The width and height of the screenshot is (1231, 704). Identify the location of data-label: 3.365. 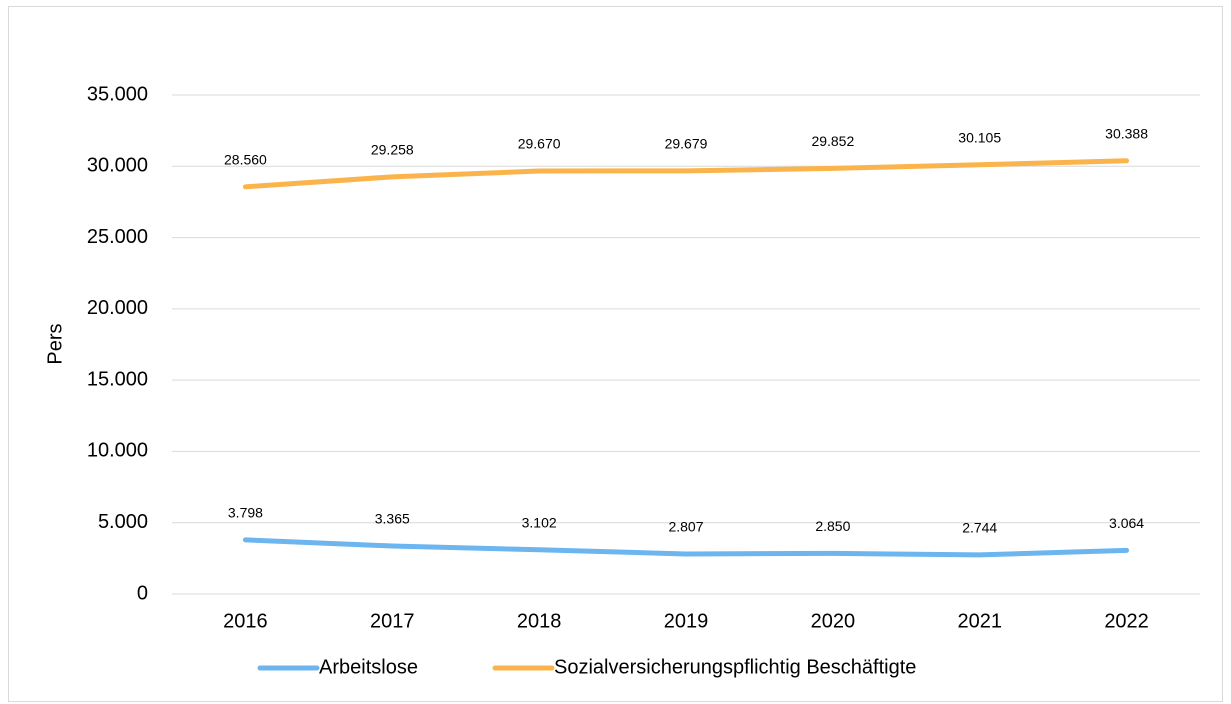
(392, 519).